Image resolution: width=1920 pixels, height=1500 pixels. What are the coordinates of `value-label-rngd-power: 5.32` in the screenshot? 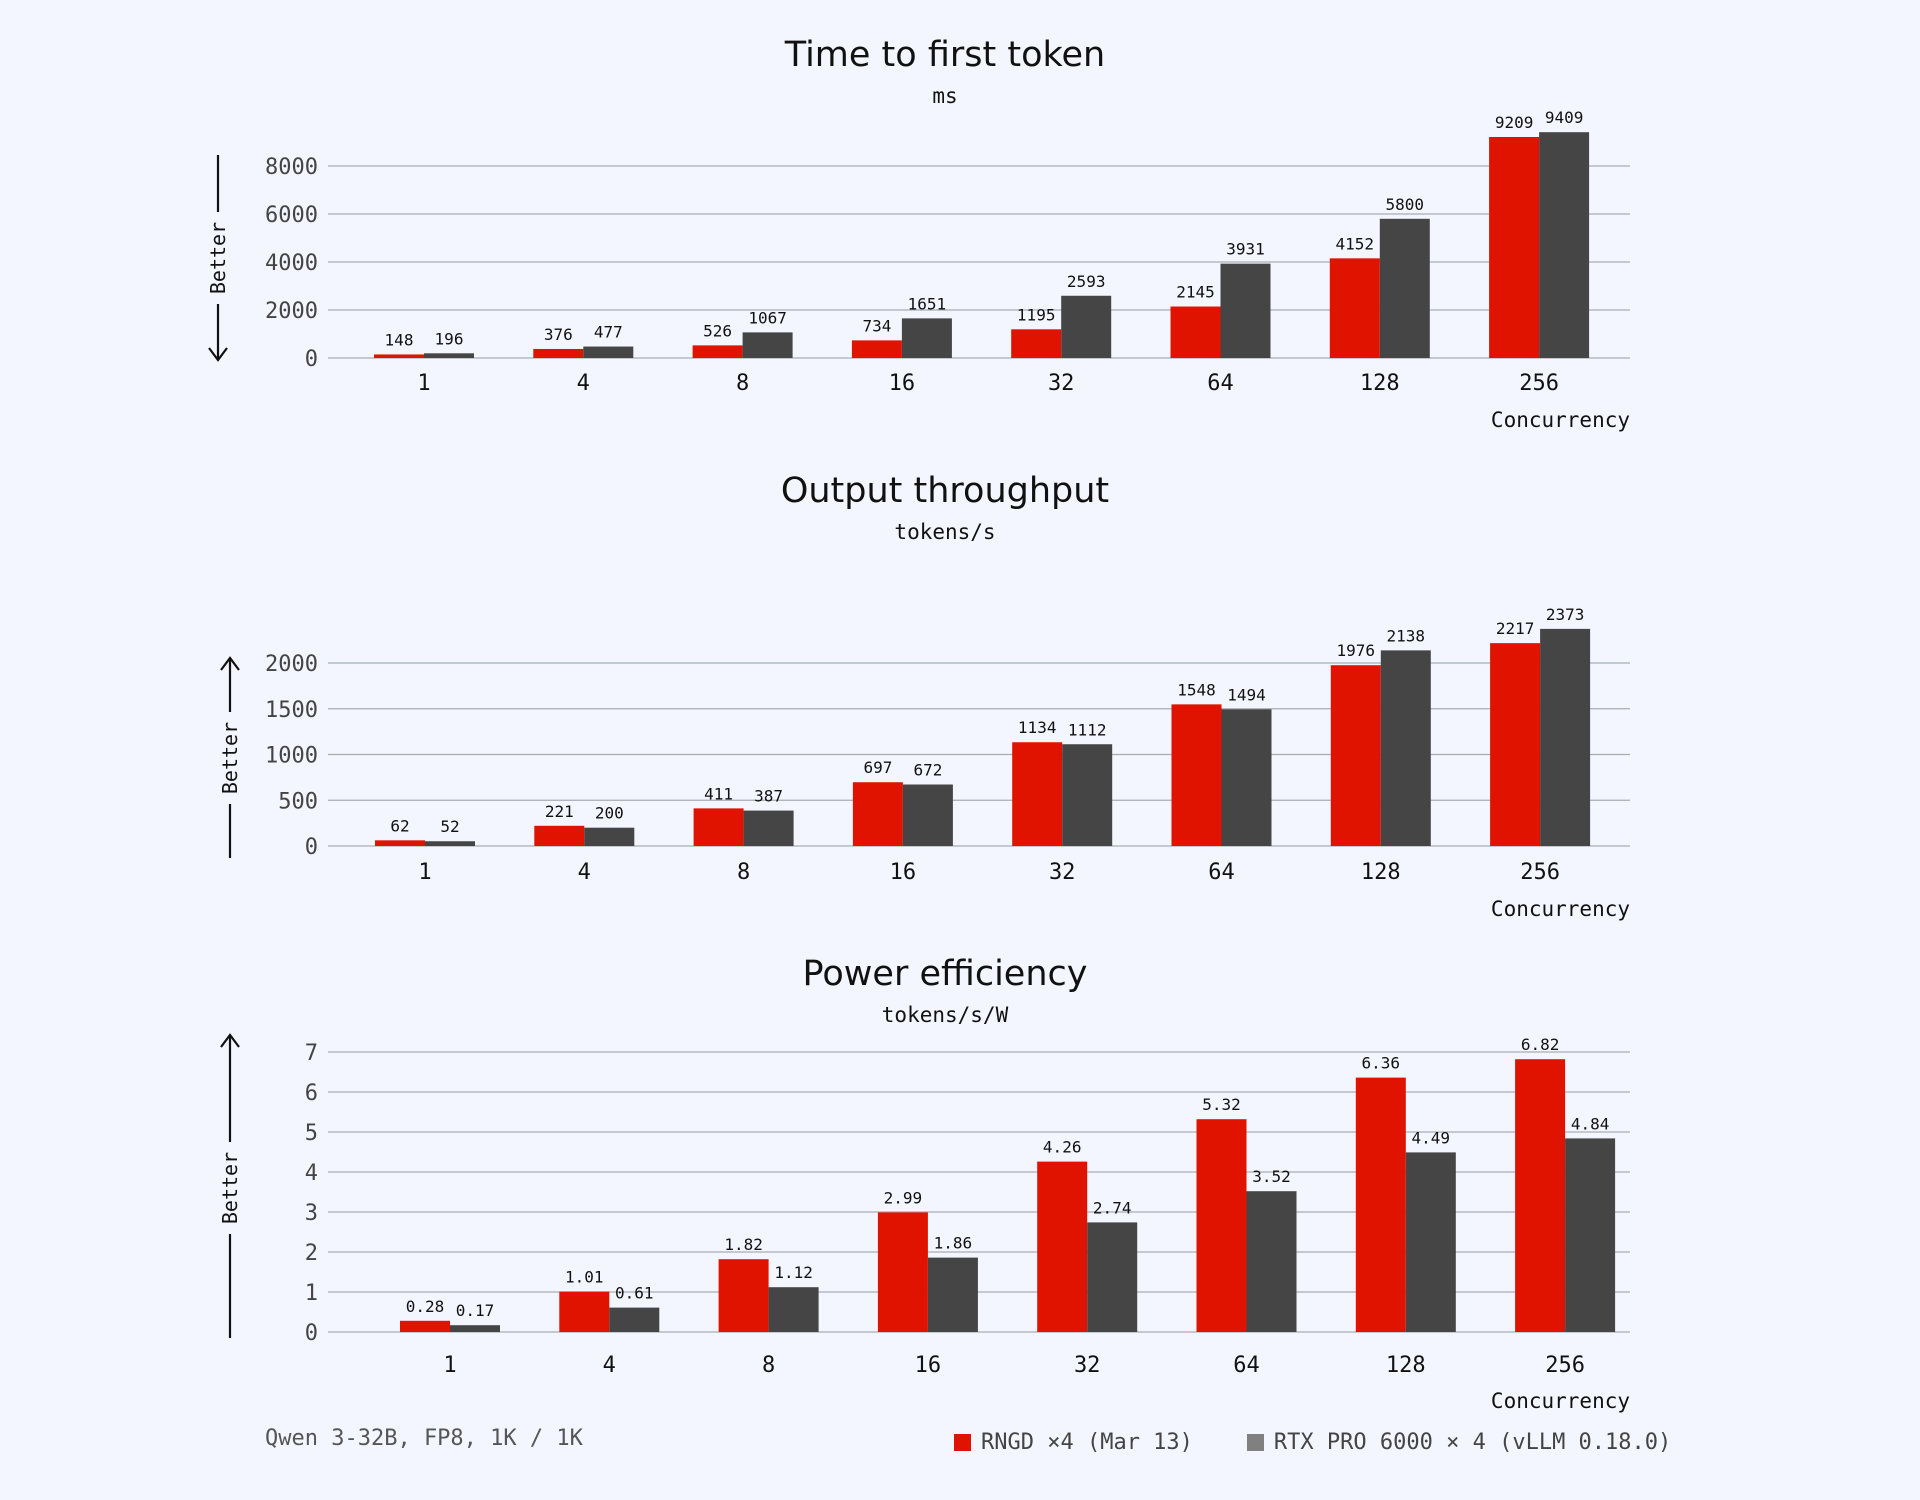 It's located at (1221, 1104).